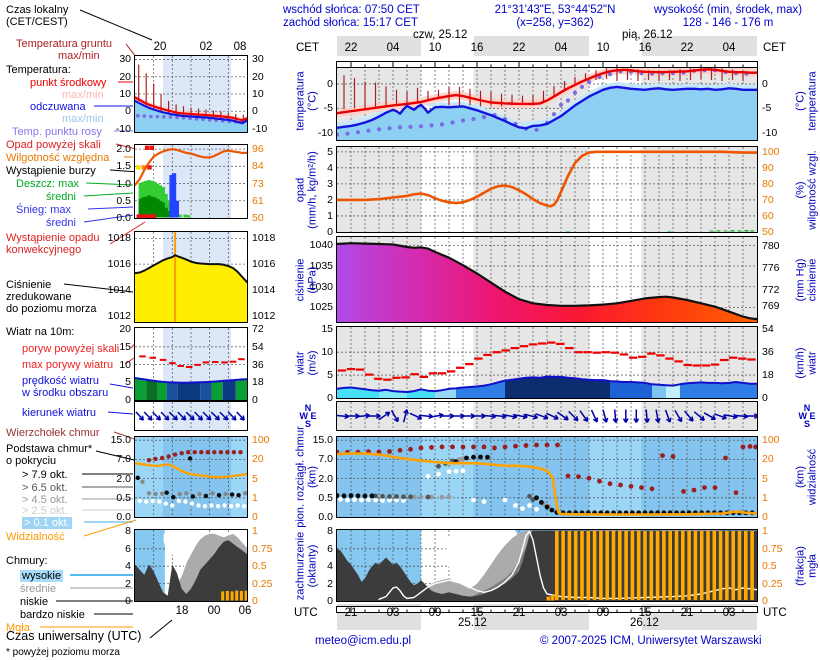  I want to click on utc-ruler, so click(547, 609).